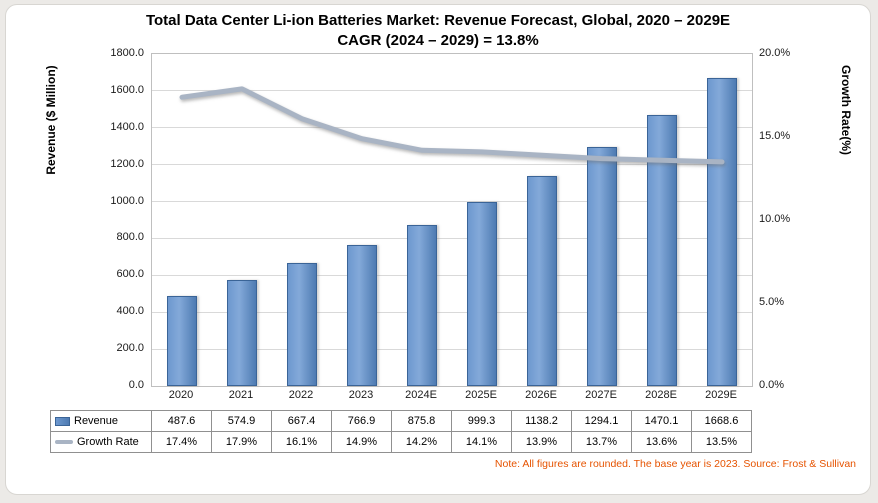  I want to click on table-value-cell: 766.9, so click(362, 421).